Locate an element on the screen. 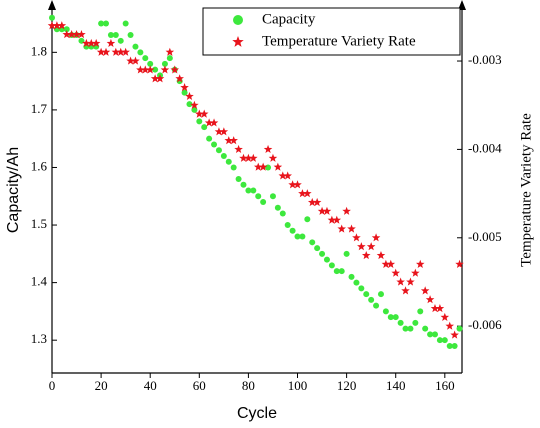 The height and width of the screenshot is (428, 540). x-tick-label: 40 is located at coordinates (150, 385).